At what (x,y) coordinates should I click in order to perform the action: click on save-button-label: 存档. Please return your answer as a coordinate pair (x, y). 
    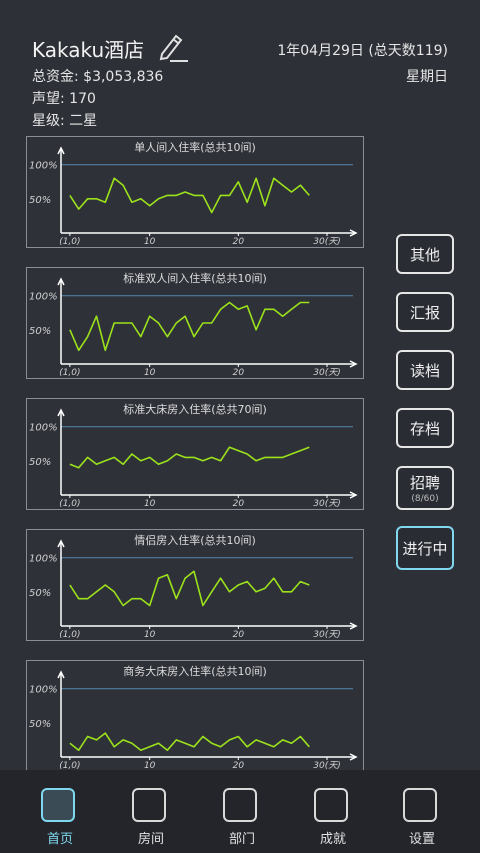
    Looking at the image, I should click on (424, 428).